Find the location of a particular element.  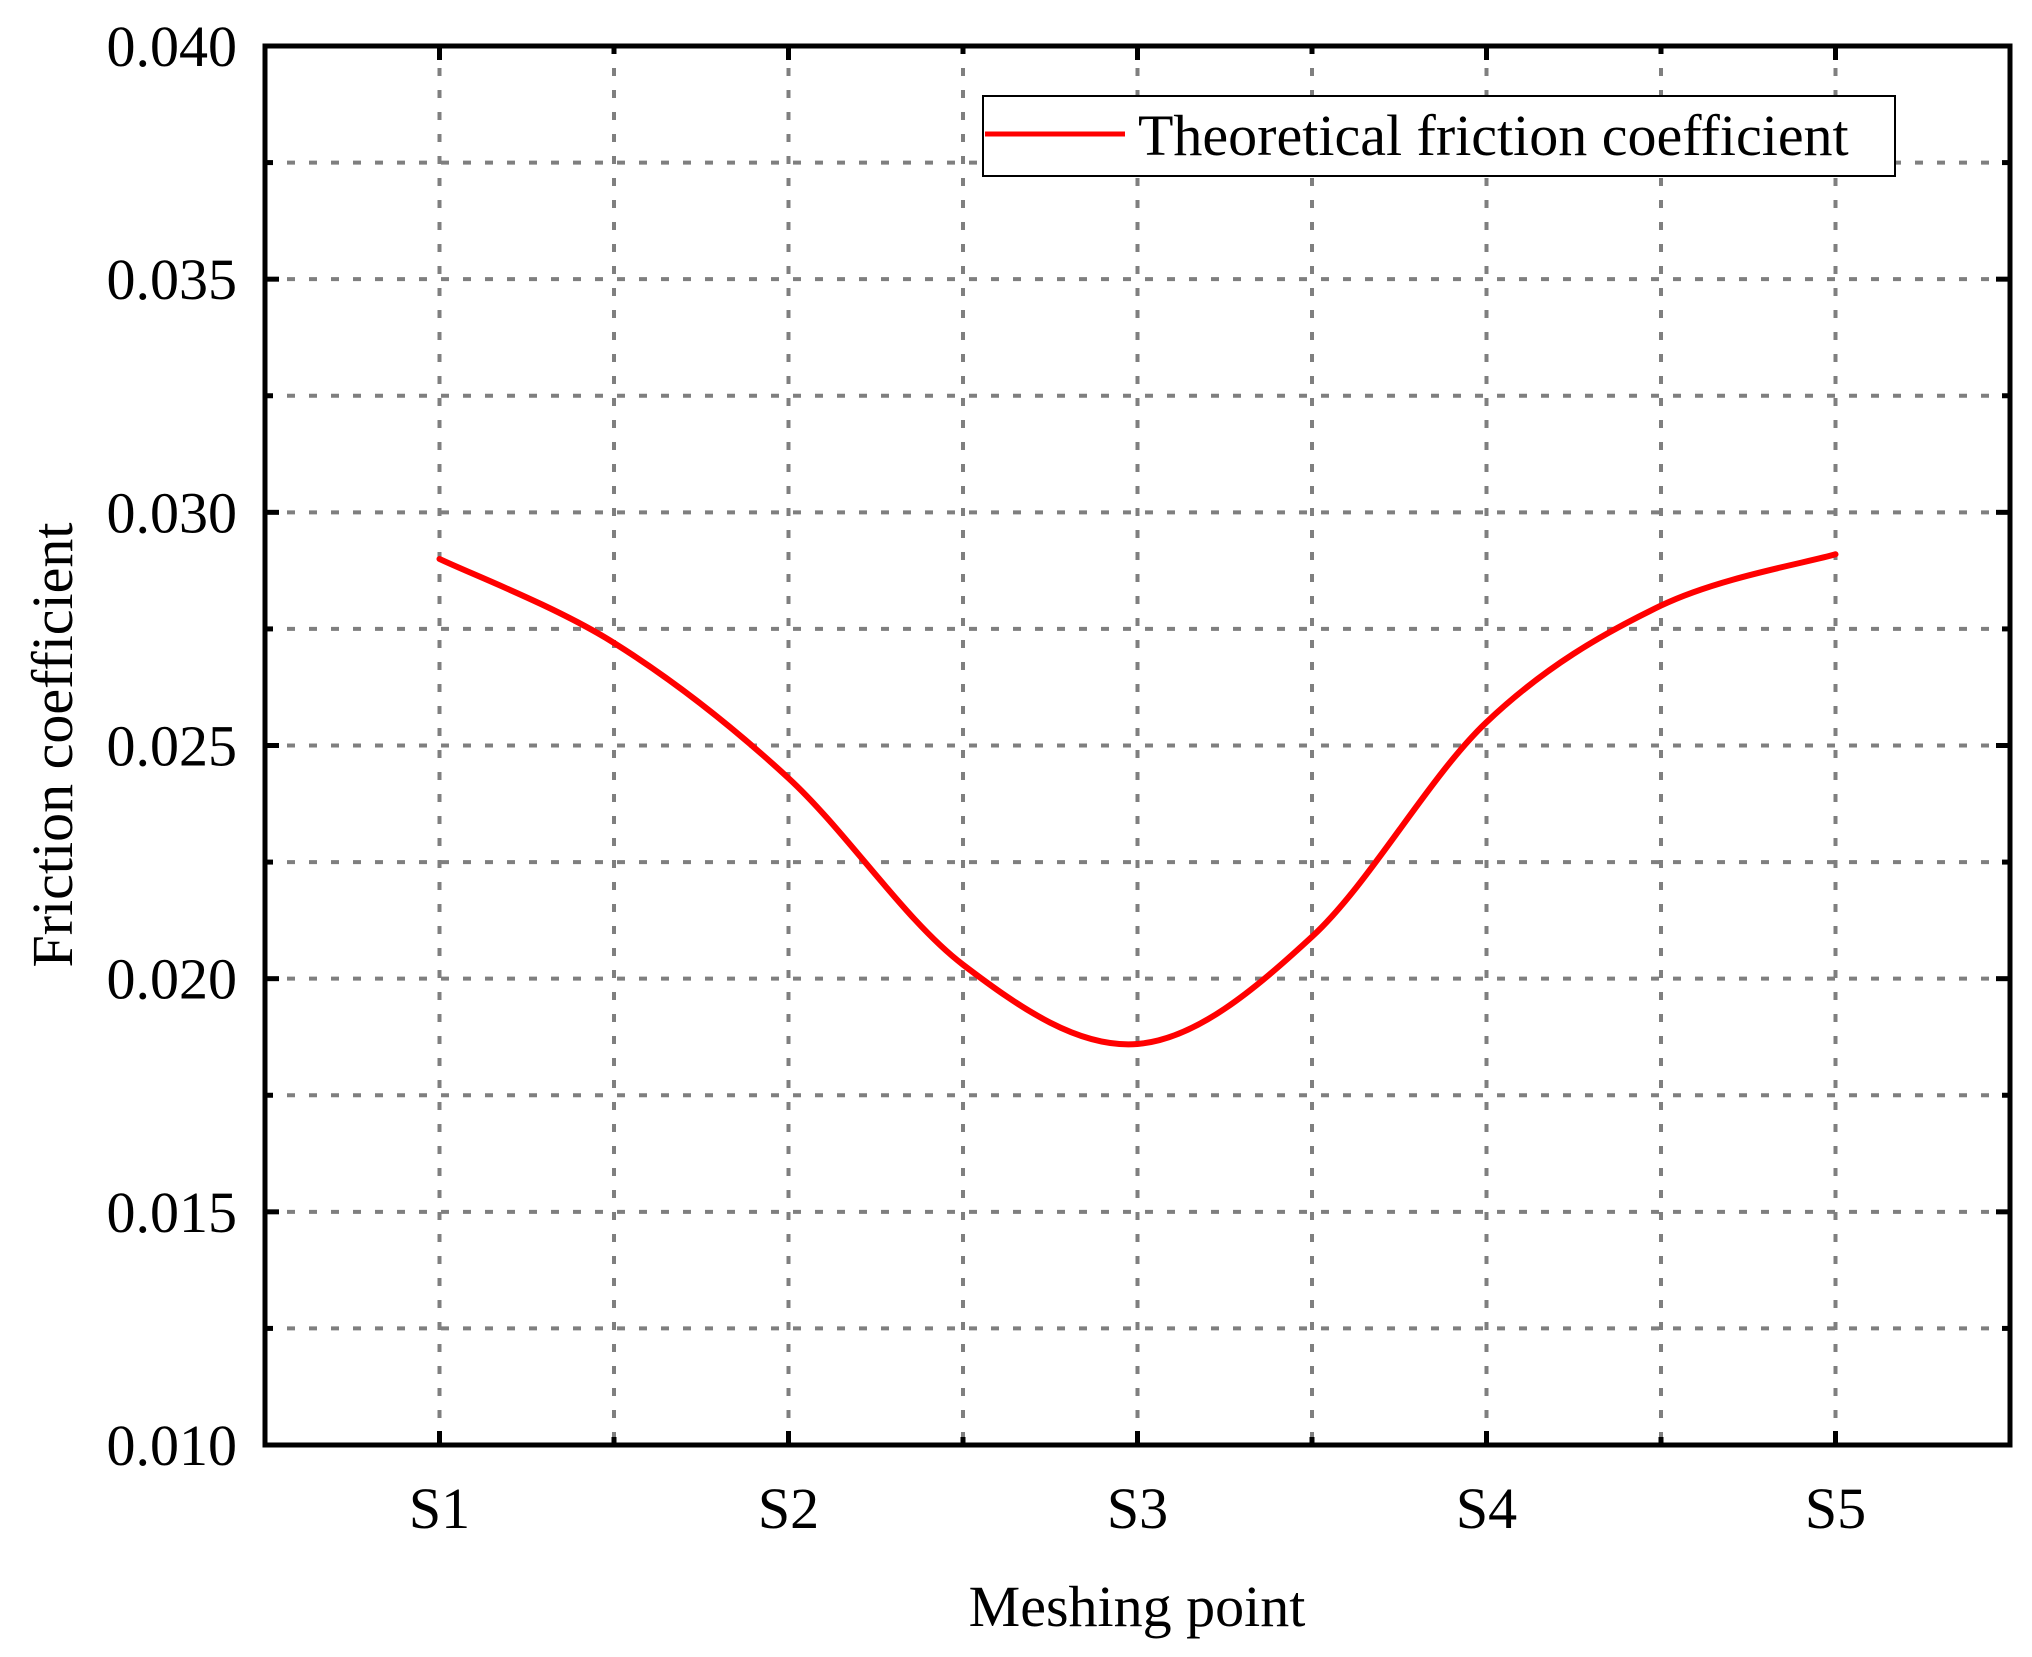

legend-label: Theoretical friction coefficient is located at coordinates (1493, 135).